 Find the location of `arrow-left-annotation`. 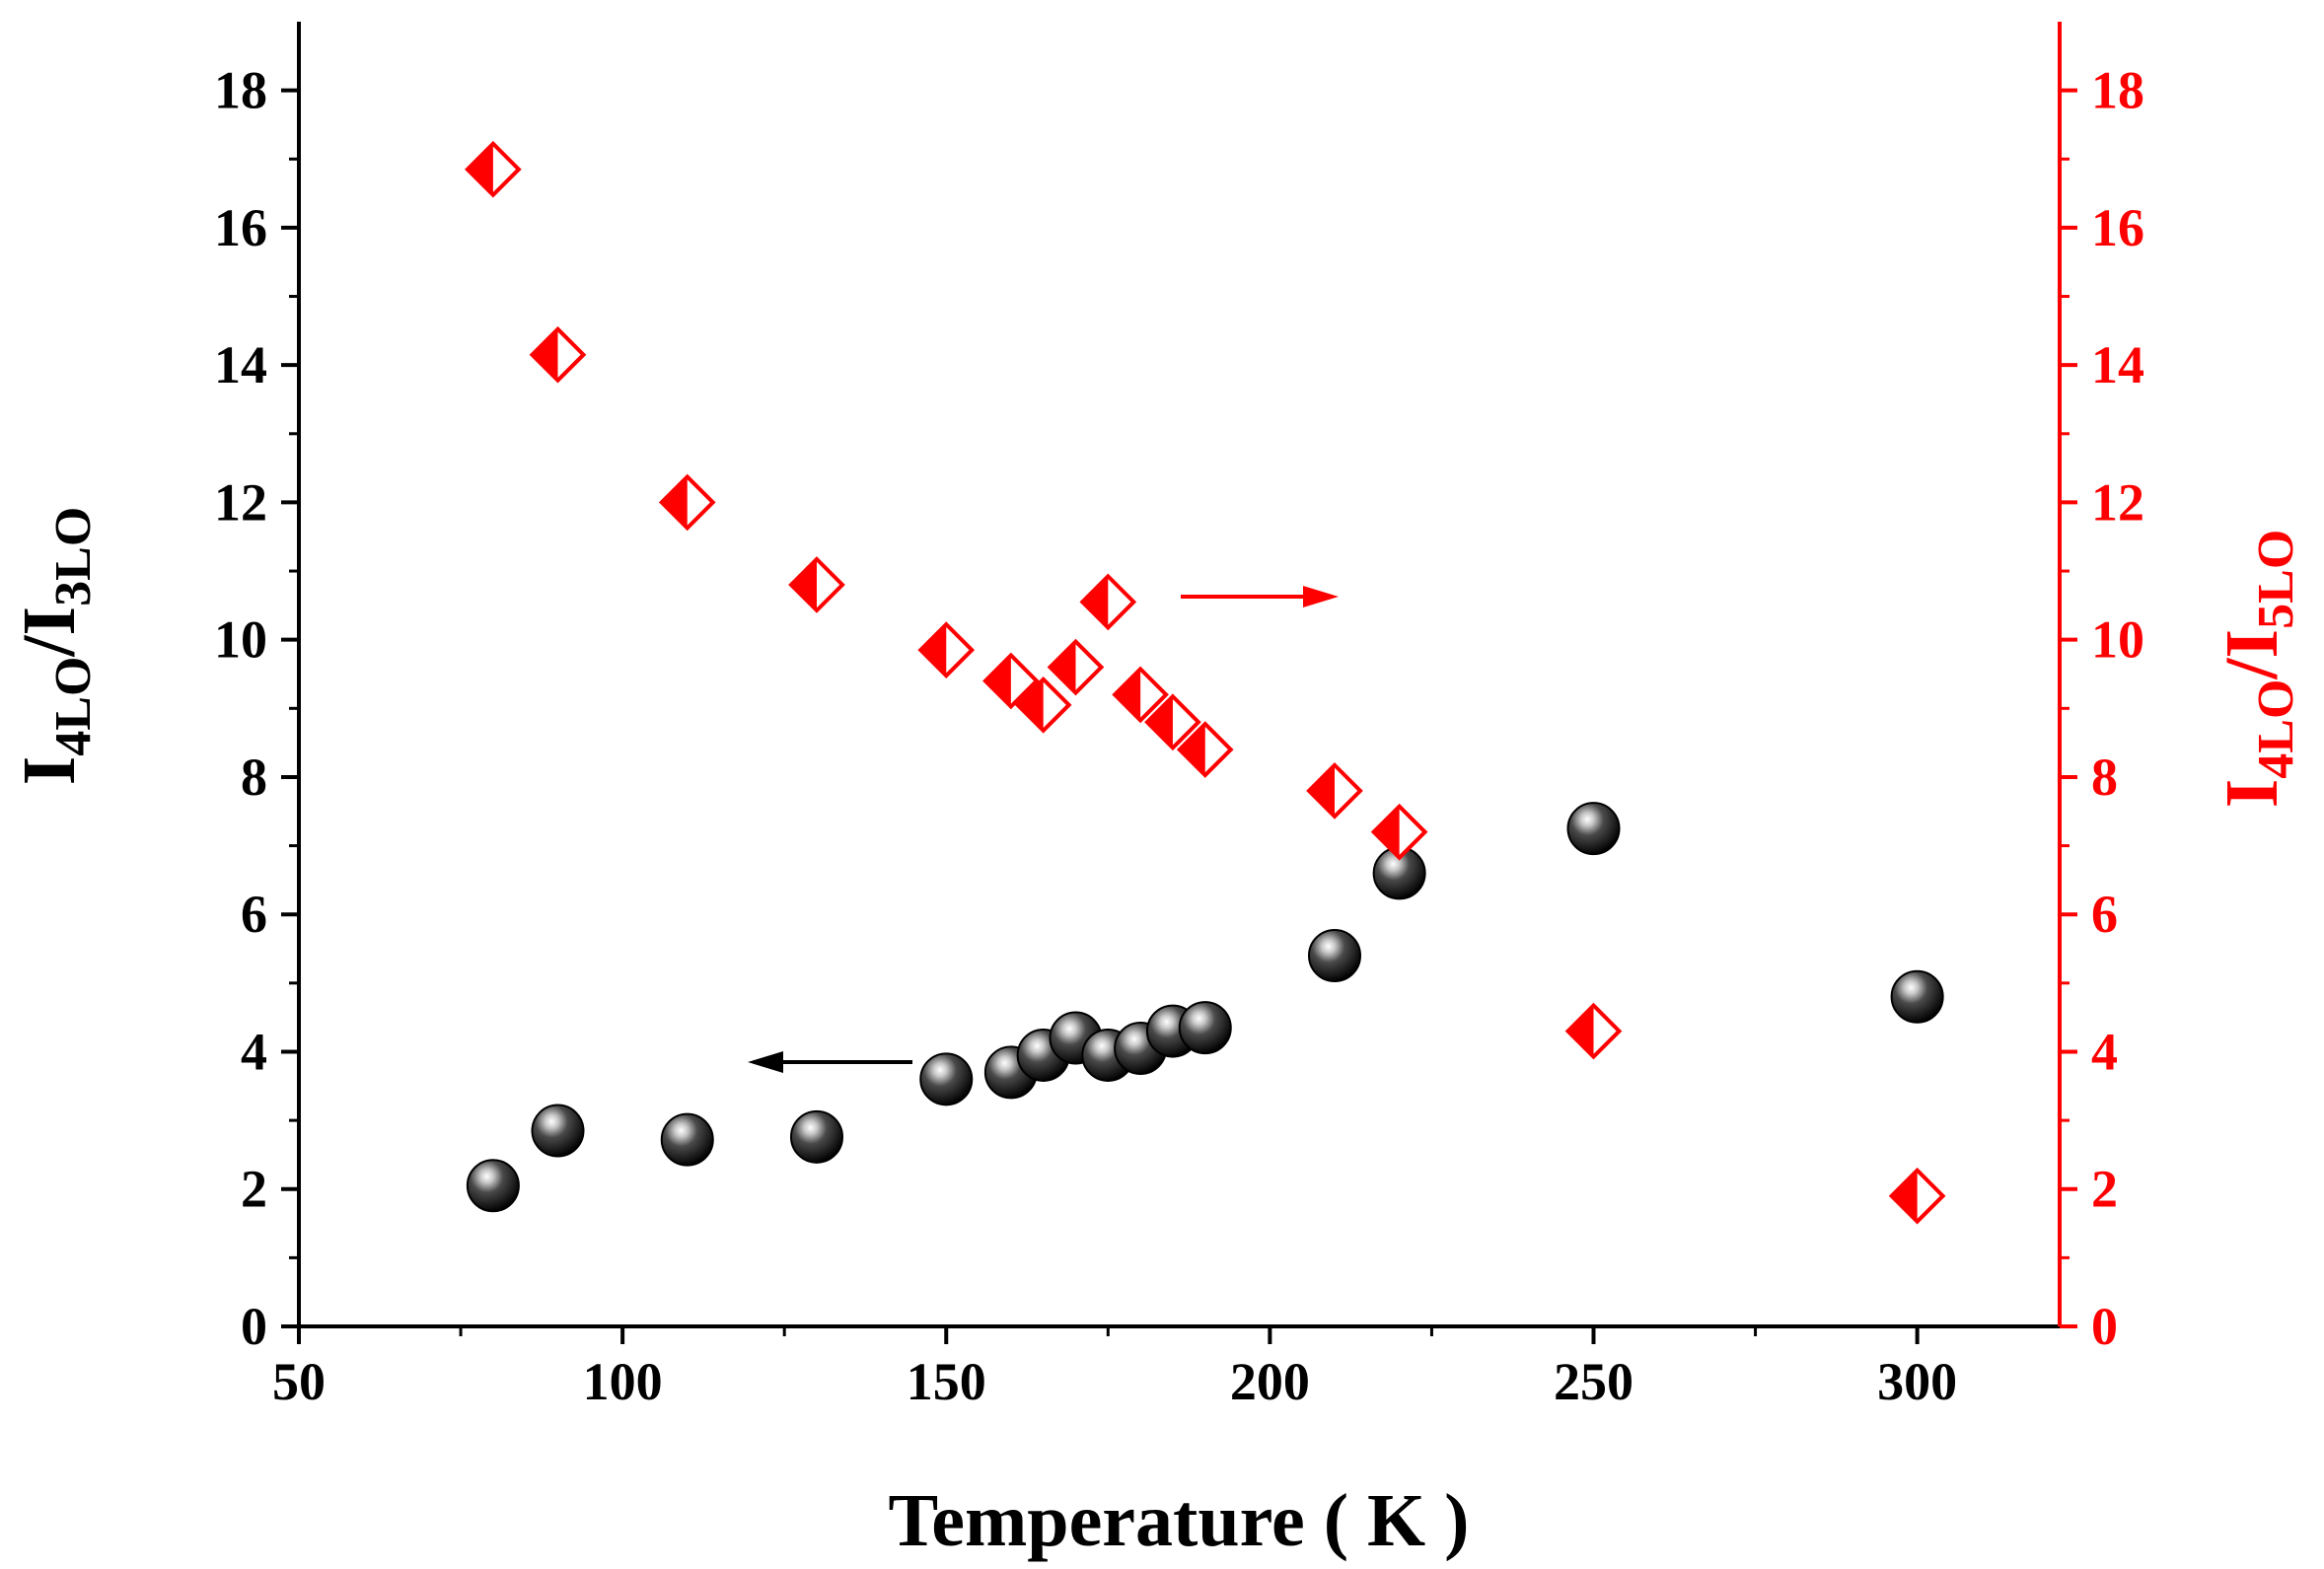

arrow-left-annotation is located at coordinates (830, 1062).